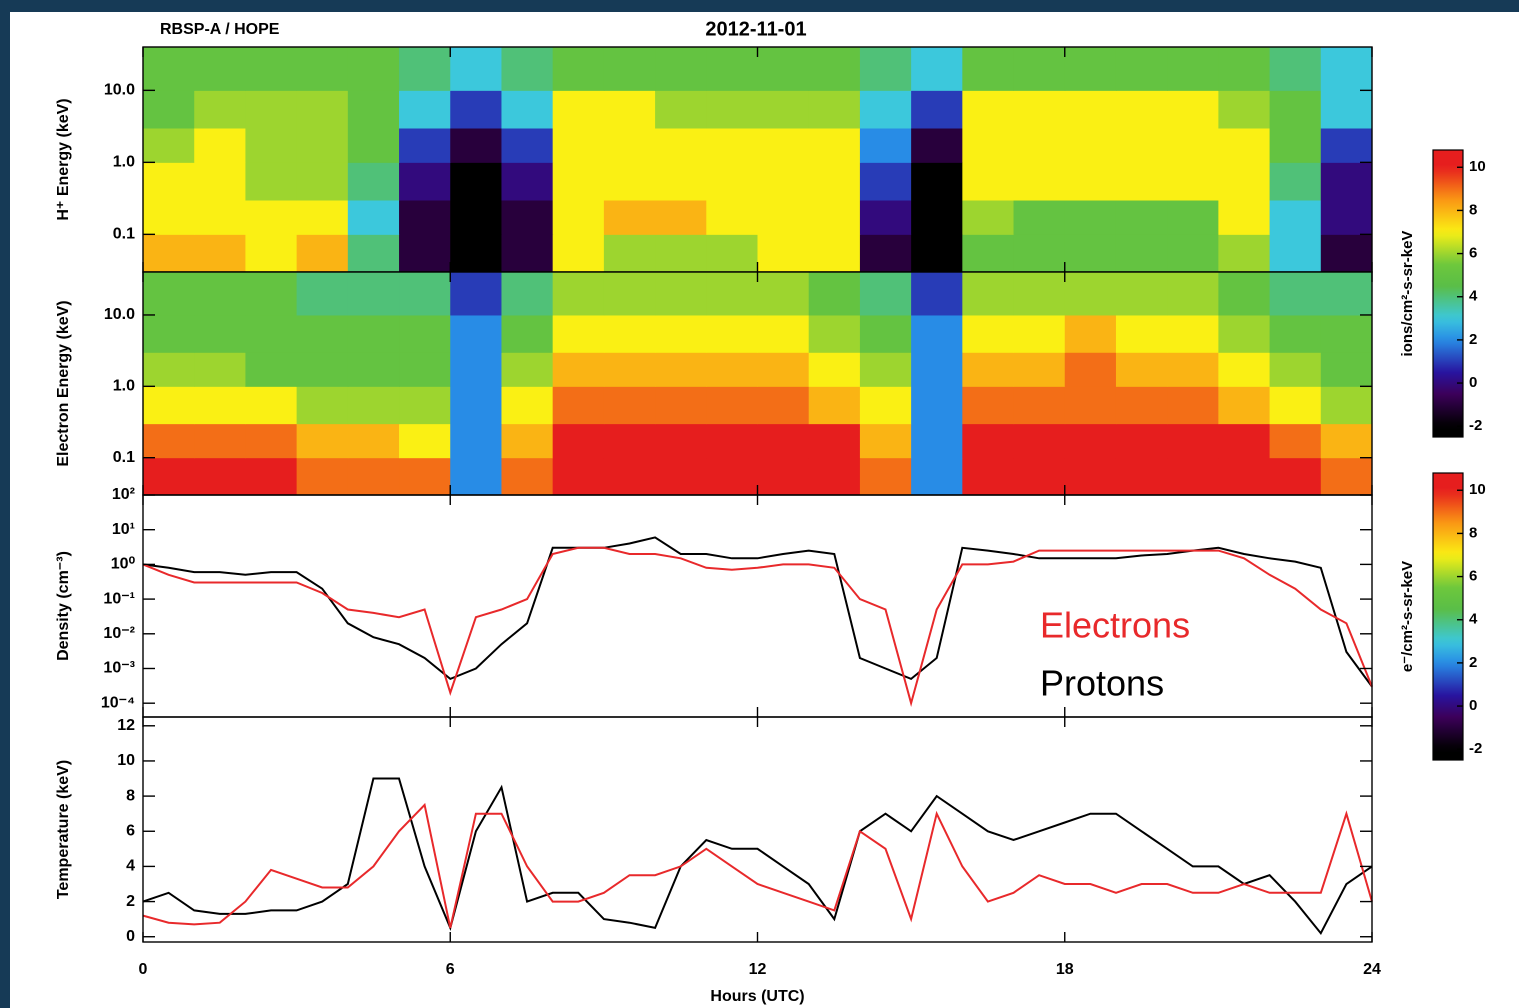 This screenshot has height=1008, width=1519. What do you see at coordinates (220, 29) in the screenshot?
I see `chart-subtitle: RBSP-A / HOPE` at bounding box center [220, 29].